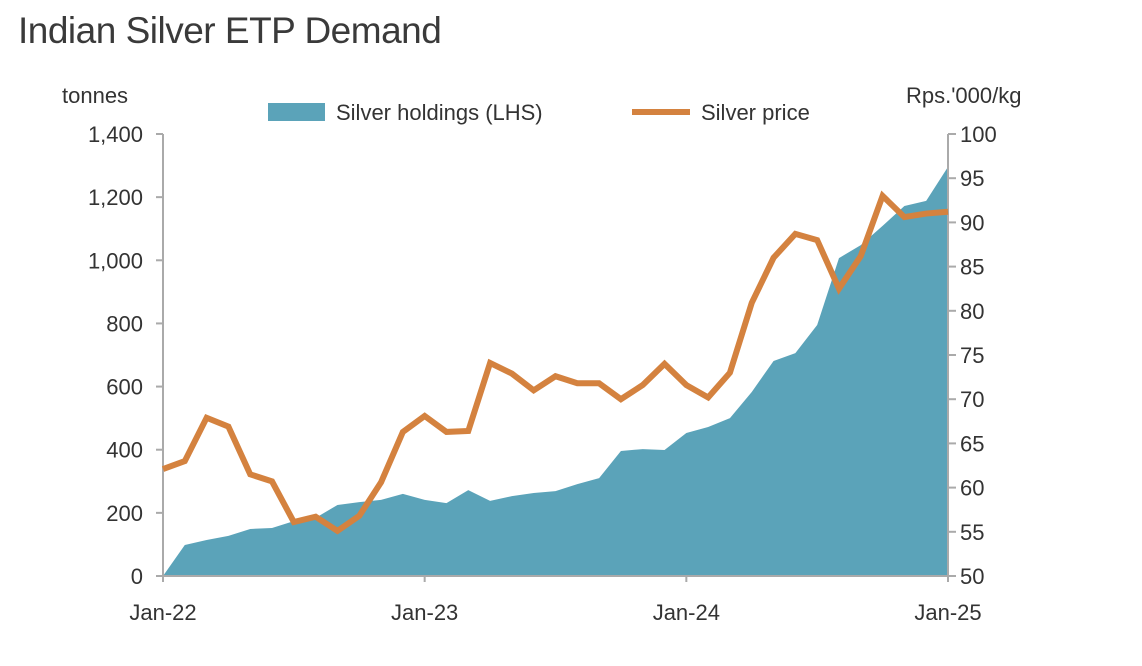 The width and height of the screenshot is (1142, 666). What do you see at coordinates (755, 112) in the screenshot?
I see `legend-label-price: Silver price` at bounding box center [755, 112].